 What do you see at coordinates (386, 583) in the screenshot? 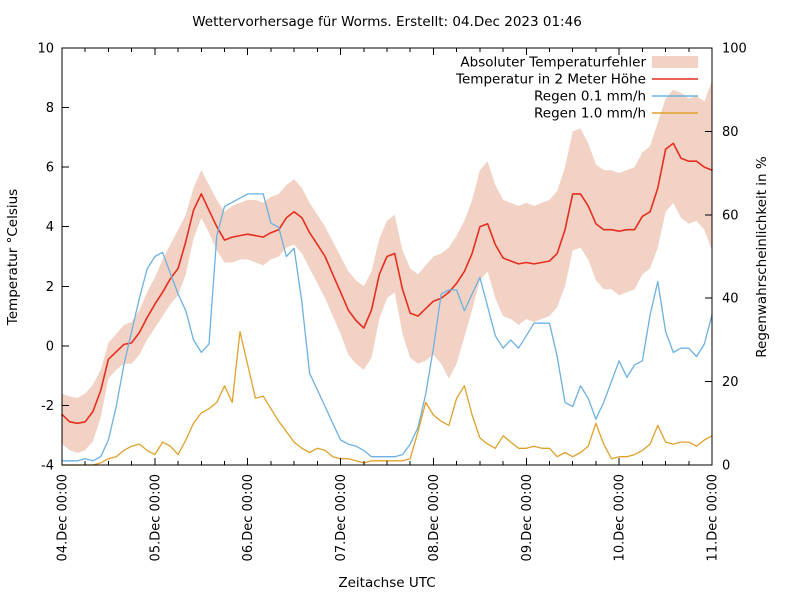
I see `x-axis-label: Zeitachse UTC` at bounding box center [386, 583].